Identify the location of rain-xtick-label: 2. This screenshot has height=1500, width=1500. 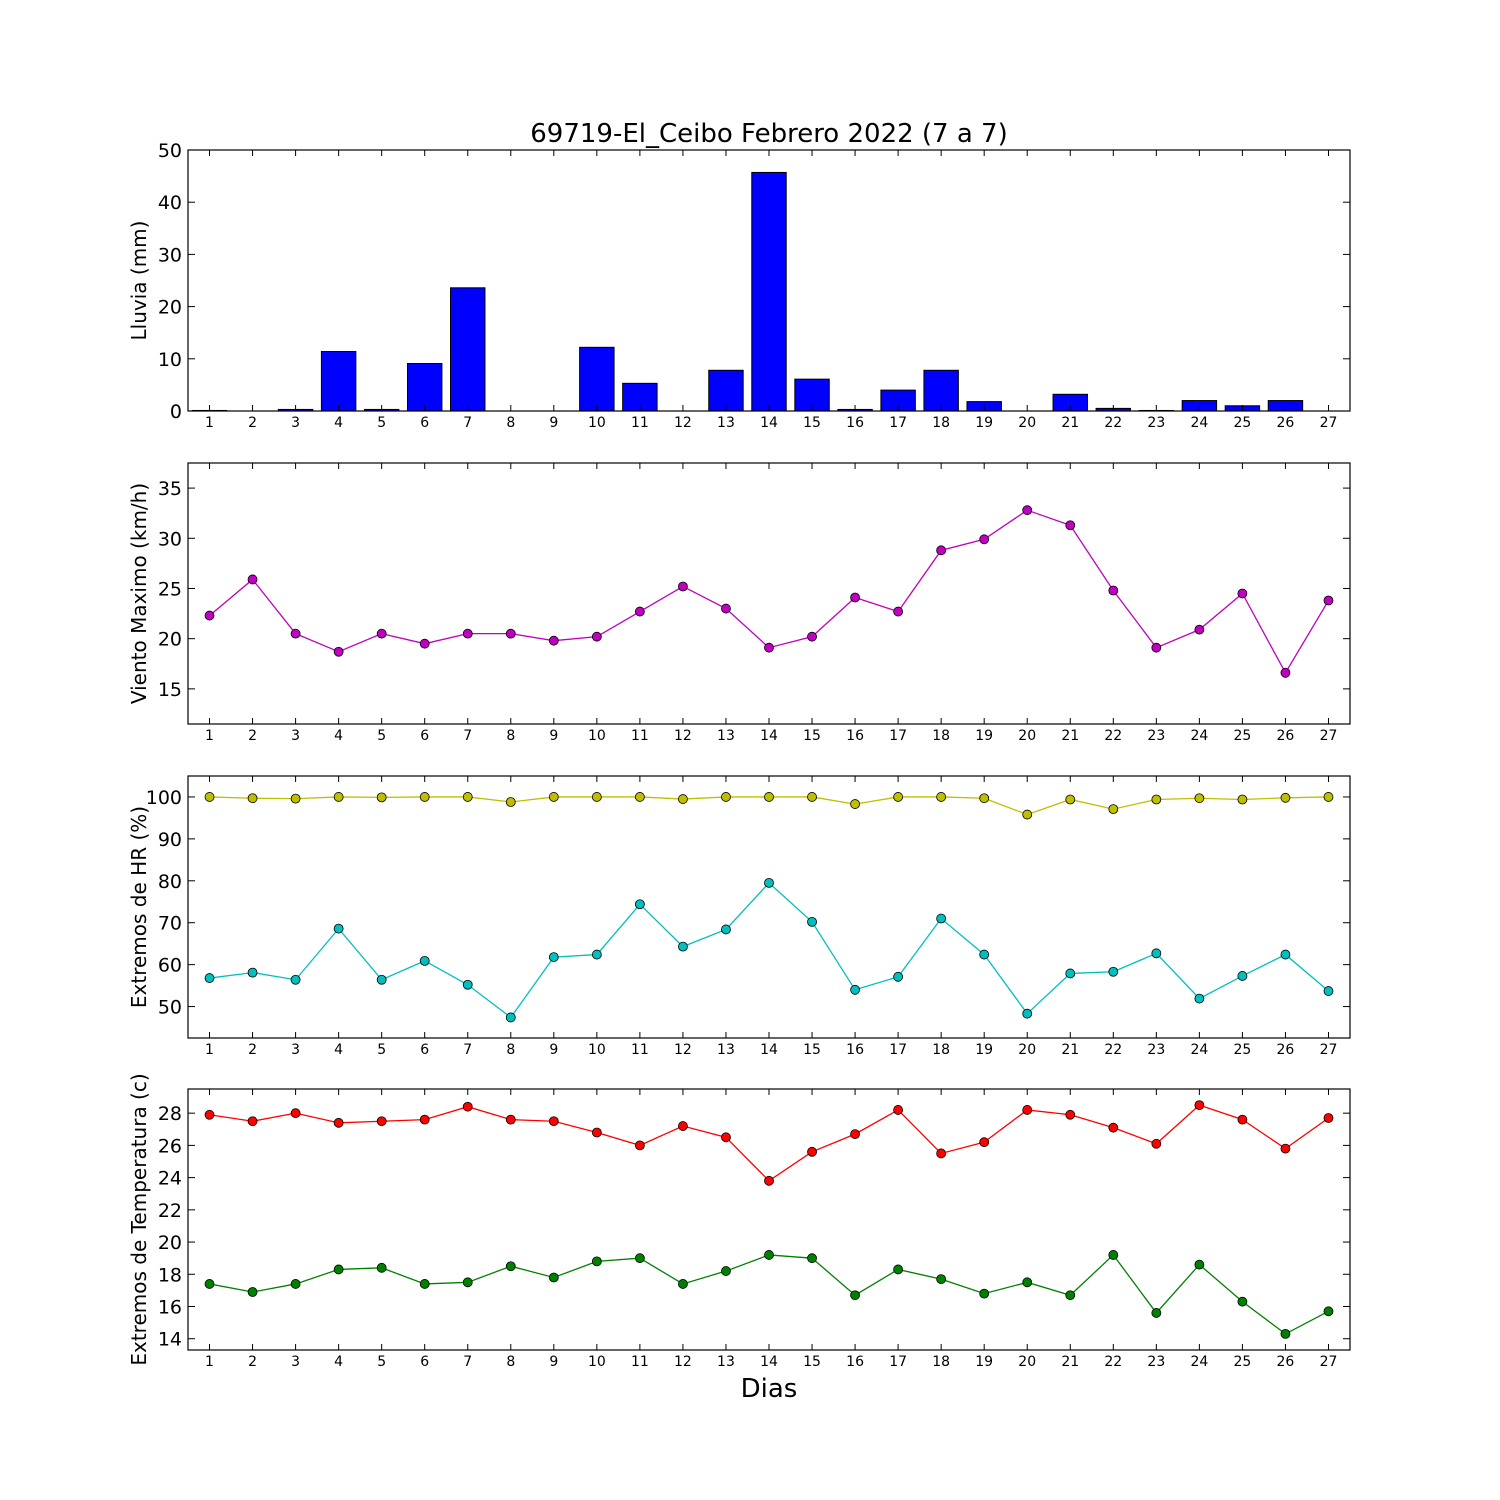
(252, 423).